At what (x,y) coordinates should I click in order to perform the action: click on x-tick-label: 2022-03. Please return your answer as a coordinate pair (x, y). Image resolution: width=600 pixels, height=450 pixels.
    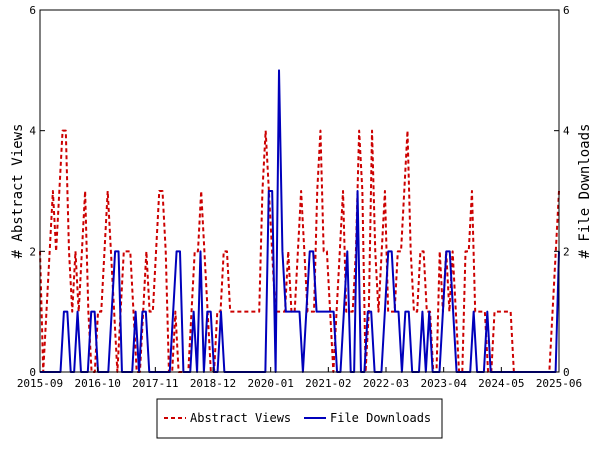
    Looking at the image, I should click on (386, 383).